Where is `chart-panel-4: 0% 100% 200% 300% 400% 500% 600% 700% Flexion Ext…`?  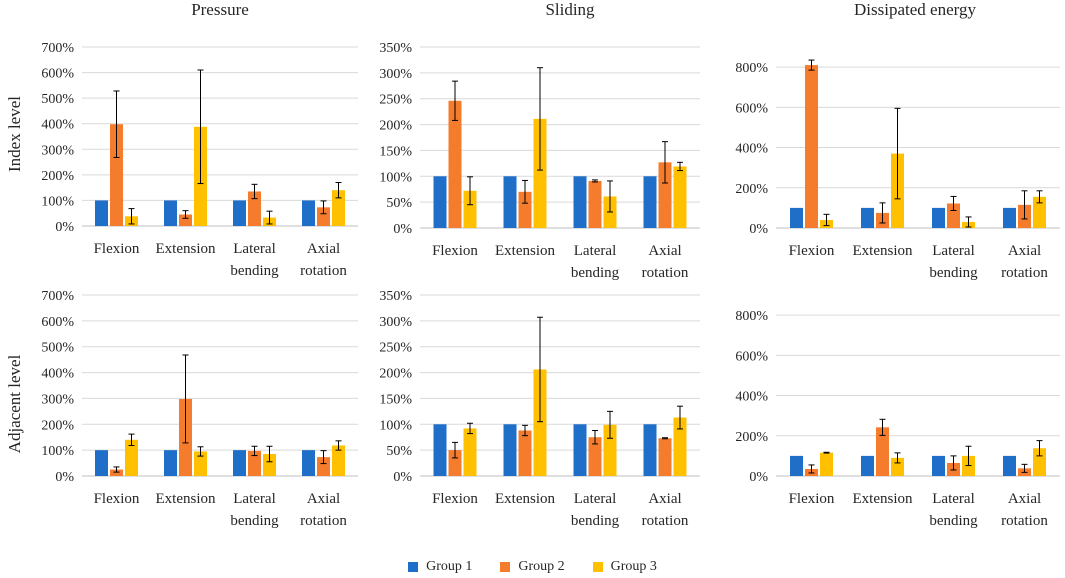 chart-panel-4: 0% 100% 200% 300% 400% 500% 600% 700% Flexion Ext… is located at coordinates (199, 409).